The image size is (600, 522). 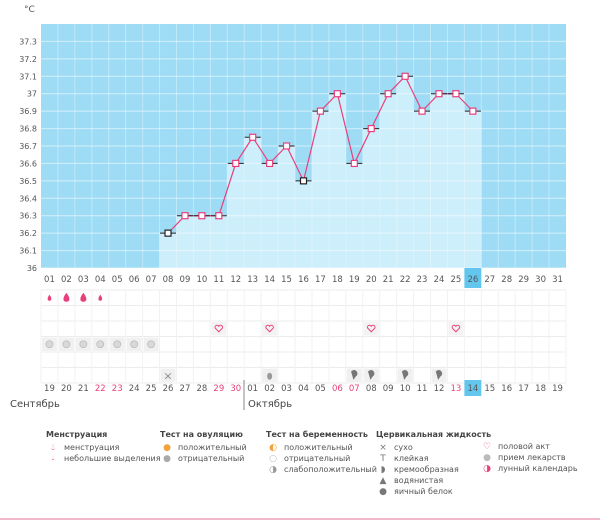 What do you see at coordinates (532, 457) in the screenshot?
I see `legend-label: прием лекарств` at bounding box center [532, 457].